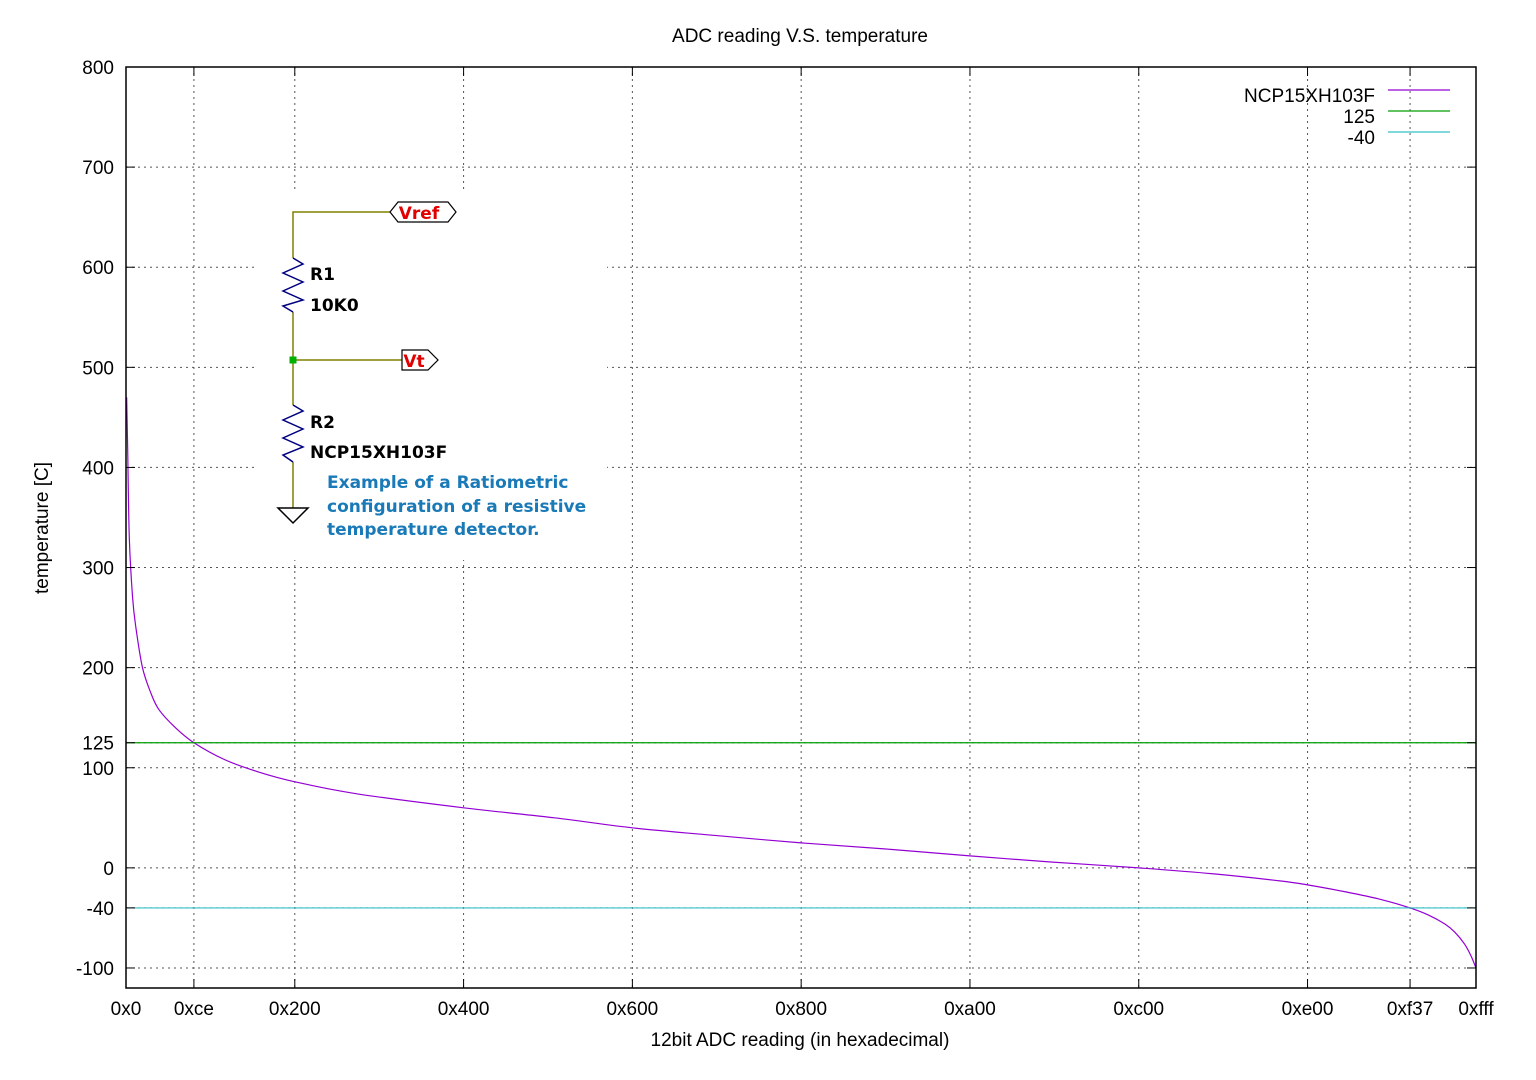 Image resolution: width=1536 pixels, height=1080 pixels. I want to click on junction-dot, so click(293, 360).